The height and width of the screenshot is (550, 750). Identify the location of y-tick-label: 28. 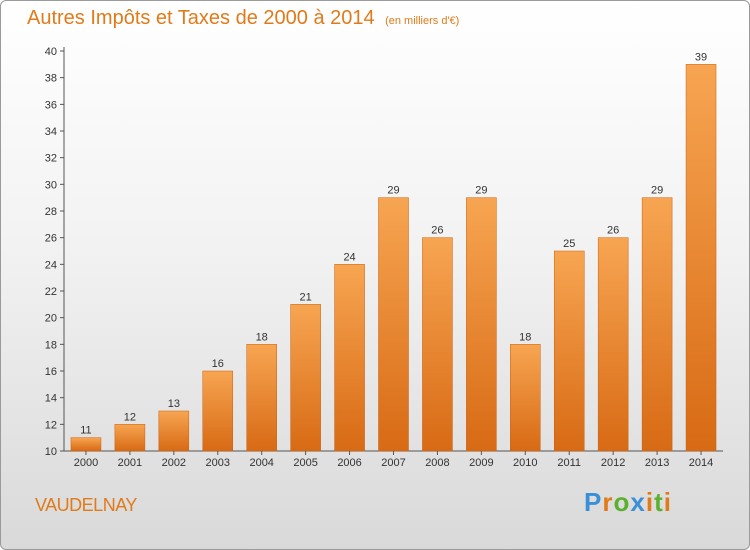
(51, 212).